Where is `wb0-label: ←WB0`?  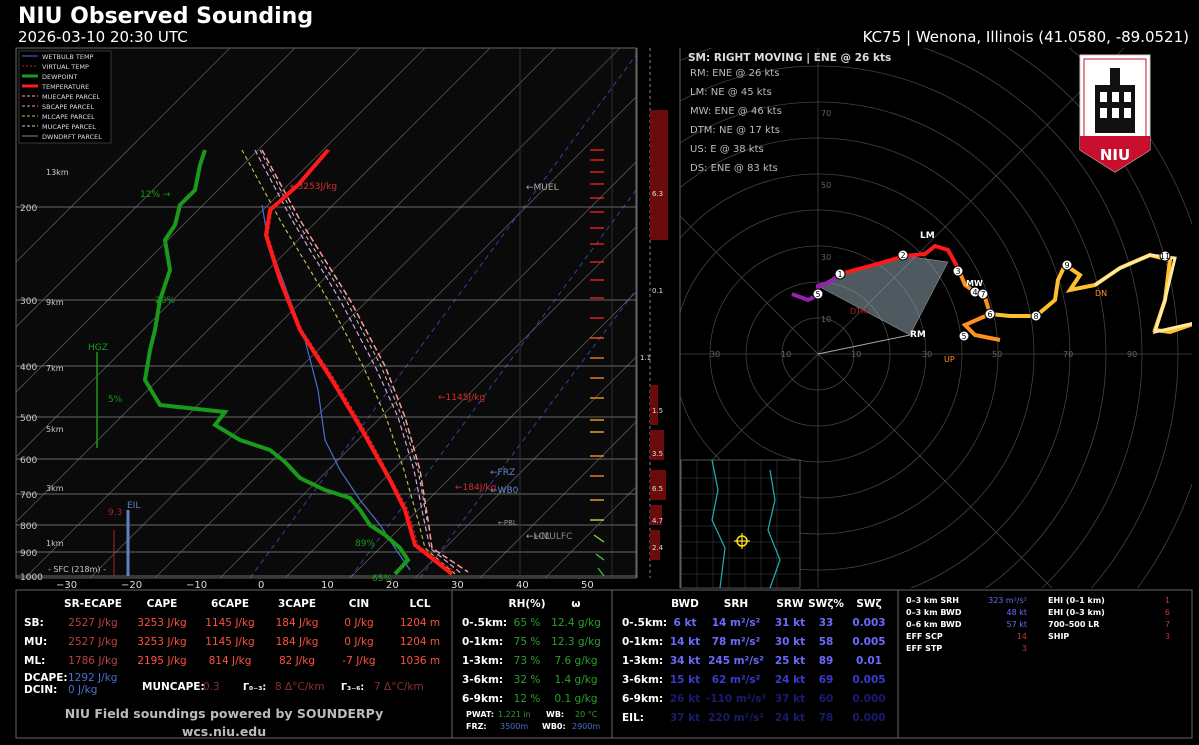 wb0-label: ←WB0 is located at coordinates (504, 491).